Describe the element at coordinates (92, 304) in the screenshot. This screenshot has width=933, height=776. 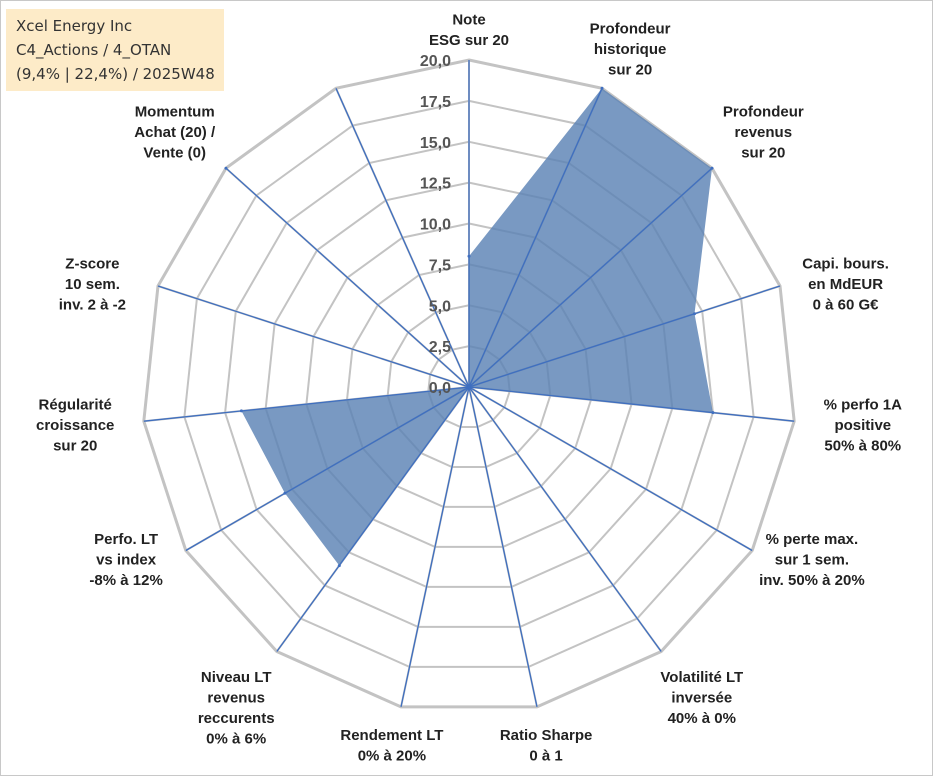
I see `axis-label: inv. 2 à -2` at that location.